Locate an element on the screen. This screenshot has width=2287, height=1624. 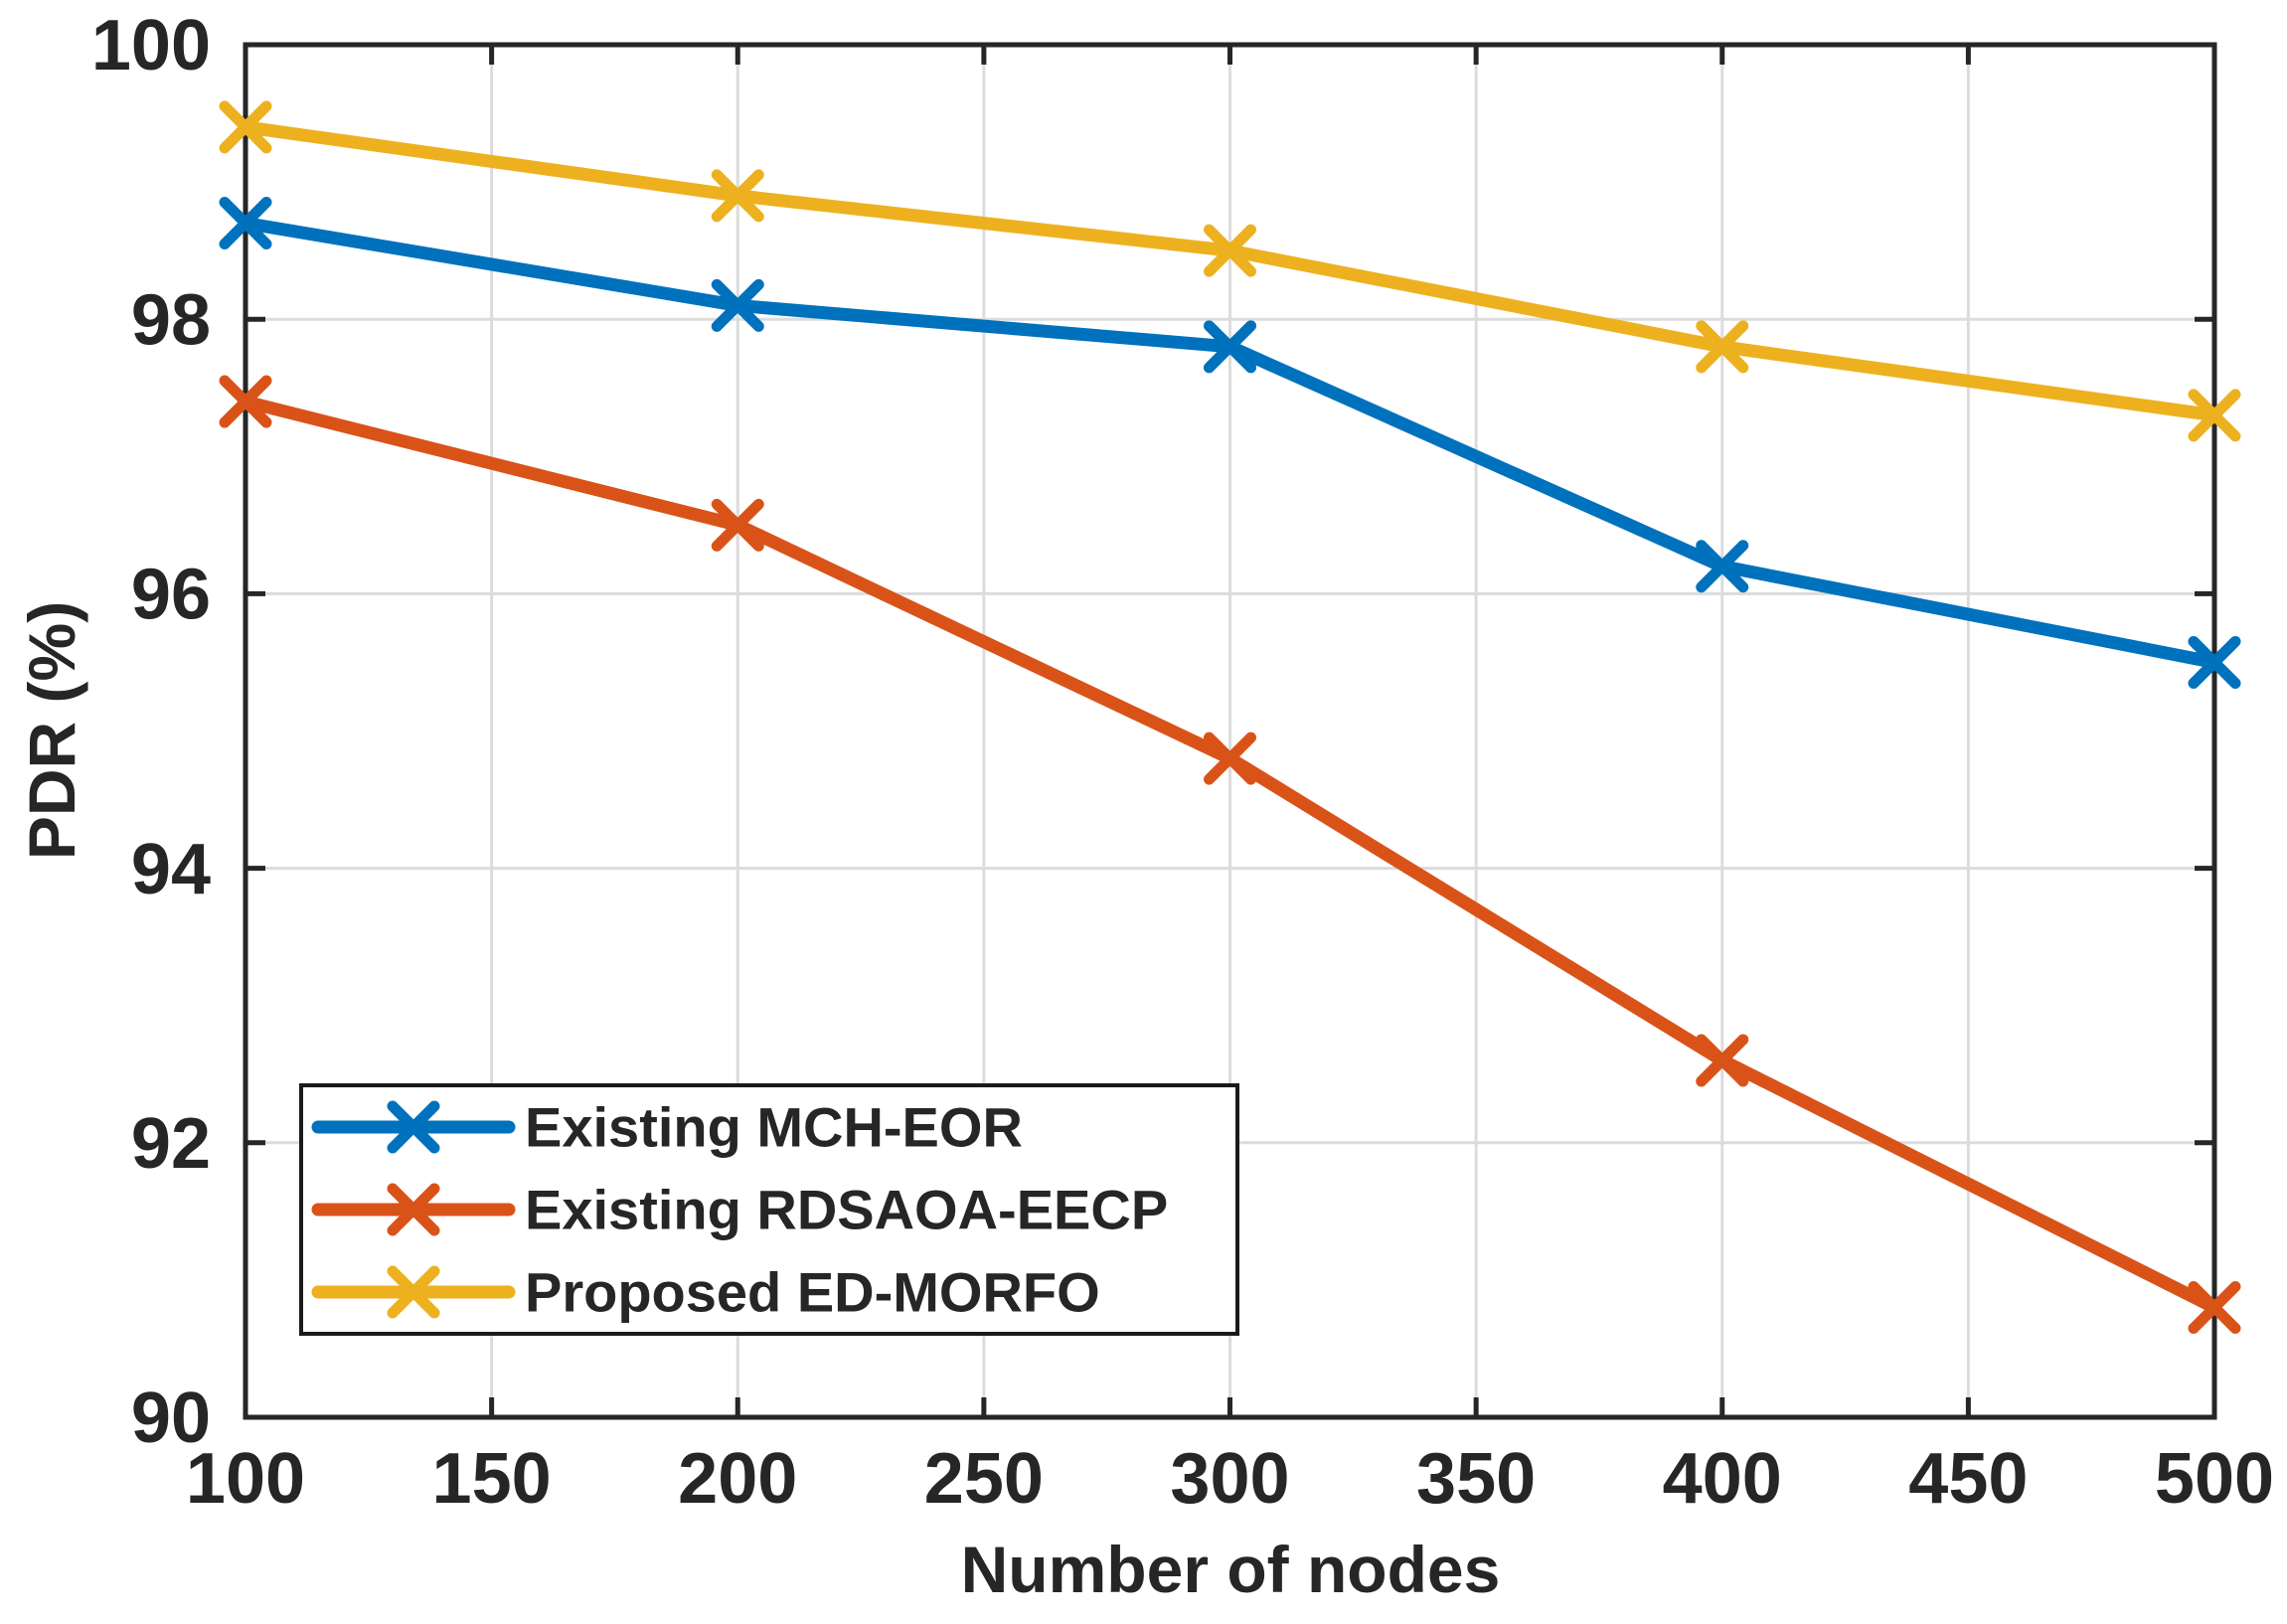
legend-entry-1: Existing RDSAOA-EECP is located at coordinates (740, 1210).